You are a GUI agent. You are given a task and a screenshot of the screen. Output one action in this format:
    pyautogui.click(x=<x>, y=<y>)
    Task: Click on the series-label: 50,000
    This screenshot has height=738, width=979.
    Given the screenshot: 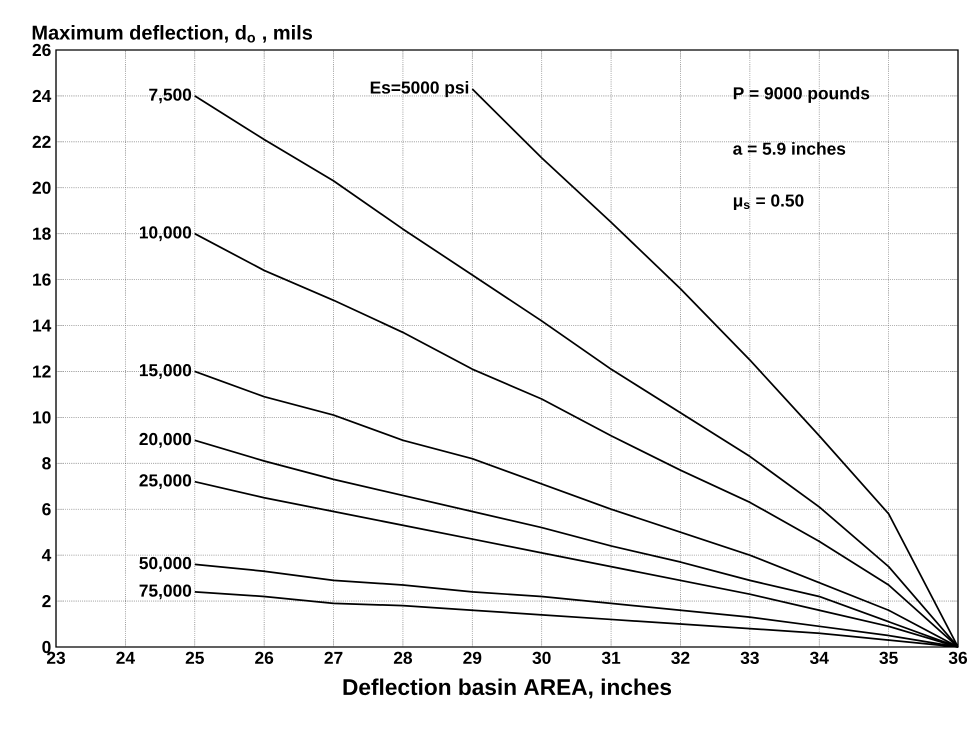 What is the action you would take?
    pyautogui.click(x=165, y=564)
    